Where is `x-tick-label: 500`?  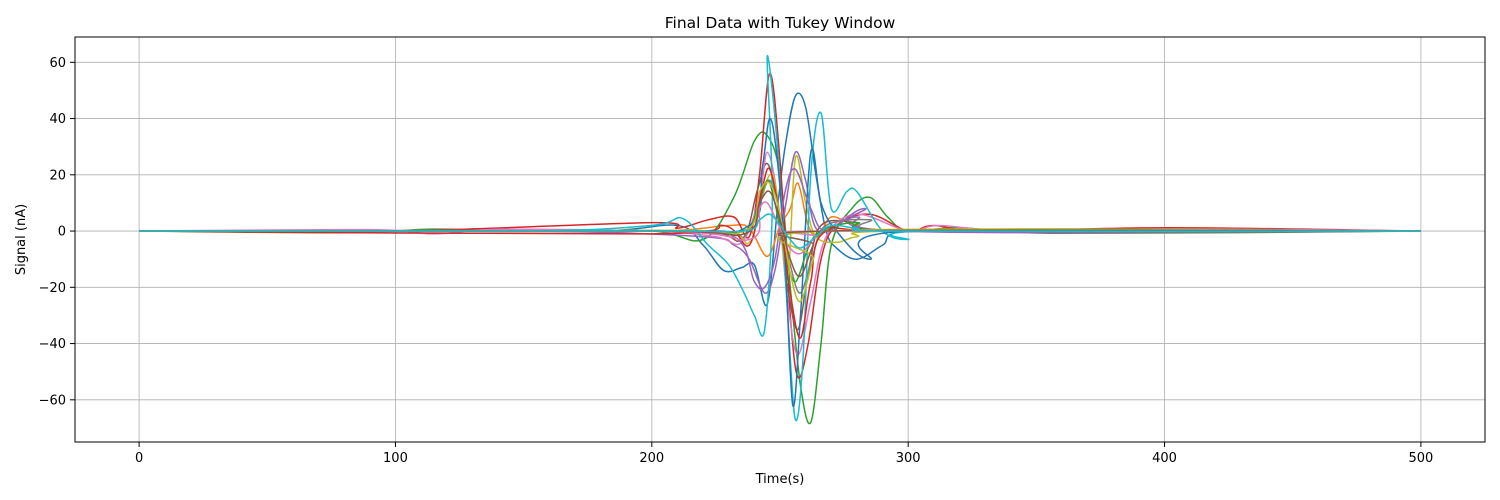
x-tick-label: 500 is located at coordinates (1420, 458).